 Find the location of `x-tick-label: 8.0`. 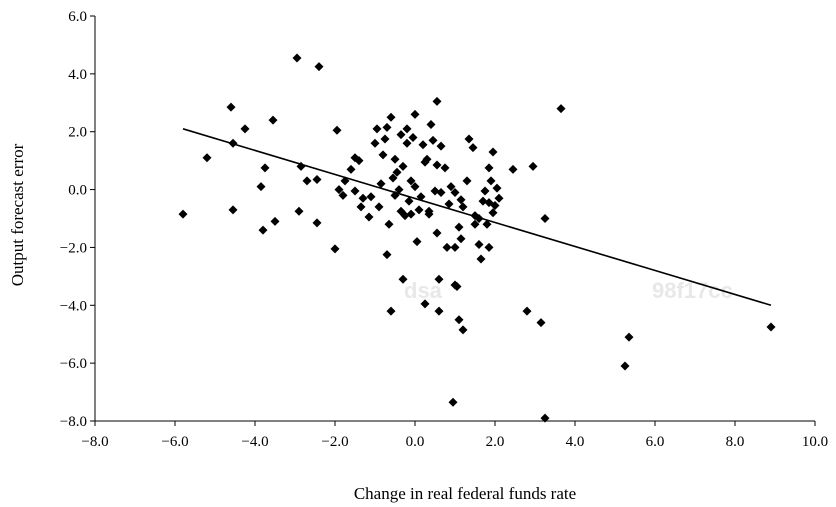

x-tick-label: 8.0 is located at coordinates (735, 442).